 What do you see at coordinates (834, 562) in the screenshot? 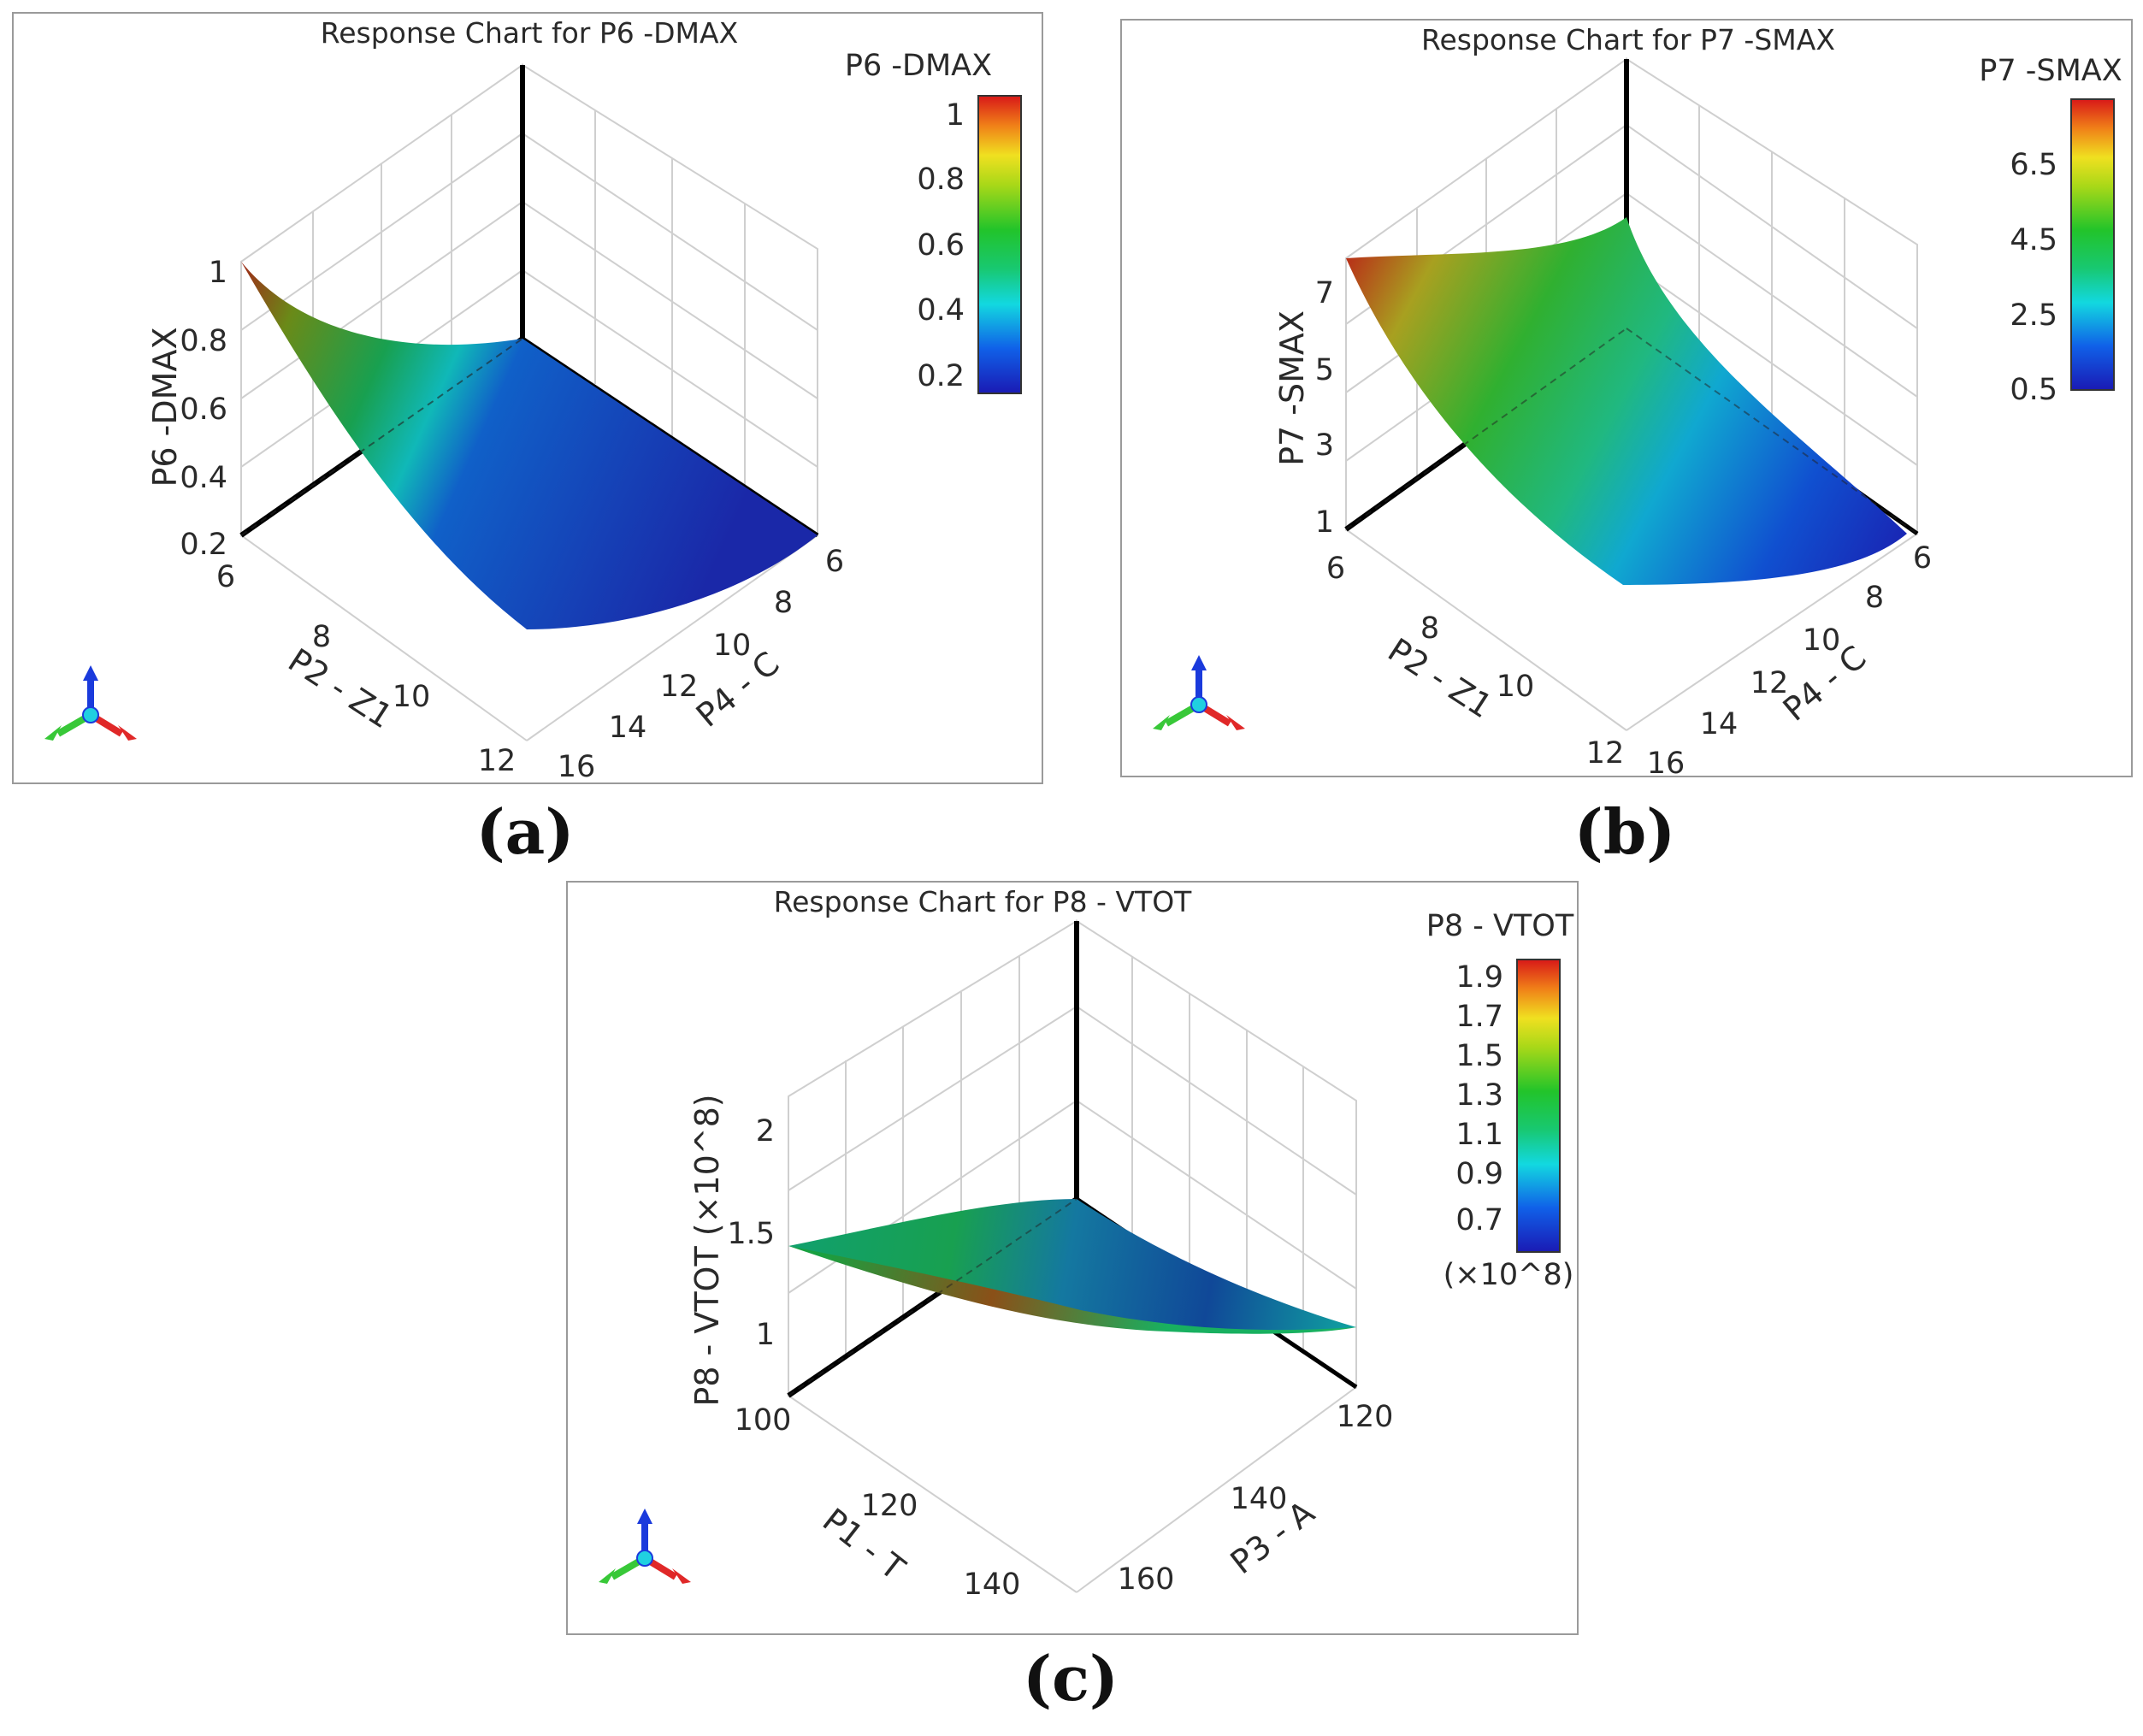
I see `chart-a-ytick: 6` at bounding box center [834, 562].